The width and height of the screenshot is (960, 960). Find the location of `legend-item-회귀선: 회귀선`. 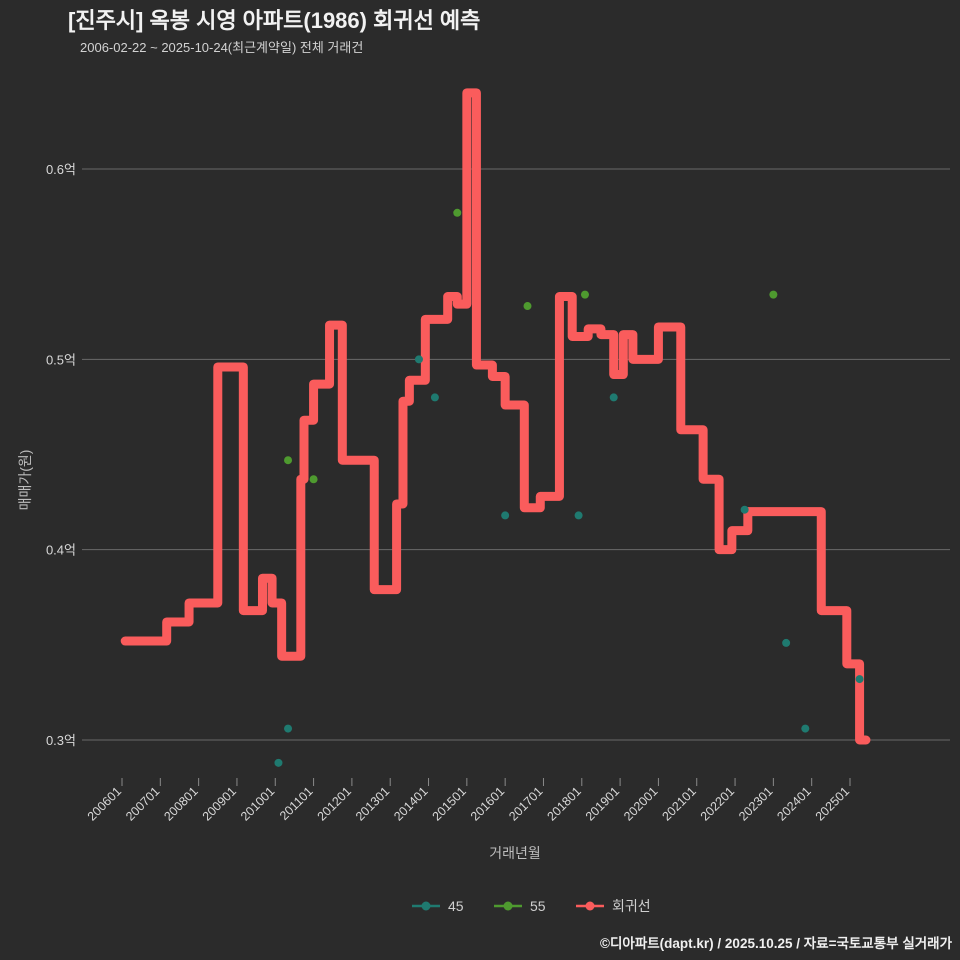

legend-item-회귀선: 회귀선 is located at coordinates (613, 906).